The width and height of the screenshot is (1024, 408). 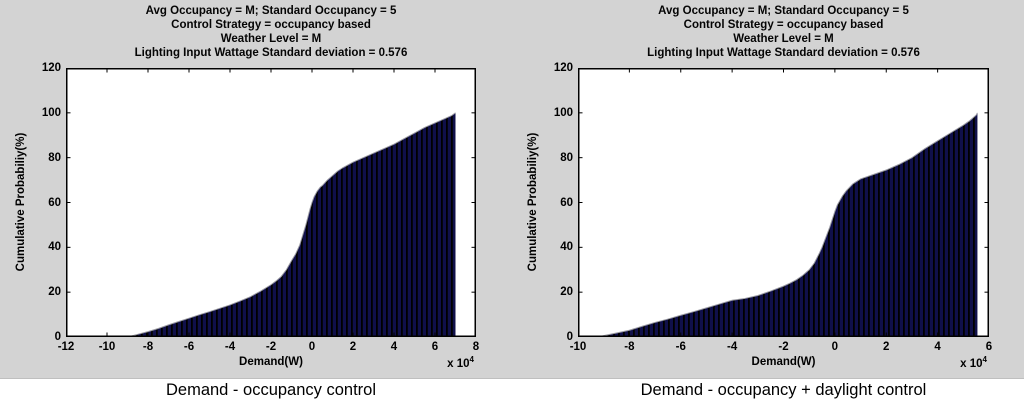 What do you see at coordinates (271, 362) in the screenshot?
I see `x-axis-label-left: Demand(W)` at bounding box center [271, 362].